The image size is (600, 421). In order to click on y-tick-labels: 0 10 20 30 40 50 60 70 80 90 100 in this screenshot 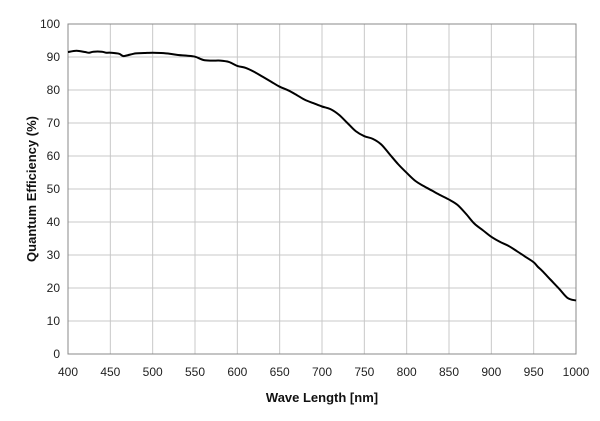, I will do `click(50, 189)`.